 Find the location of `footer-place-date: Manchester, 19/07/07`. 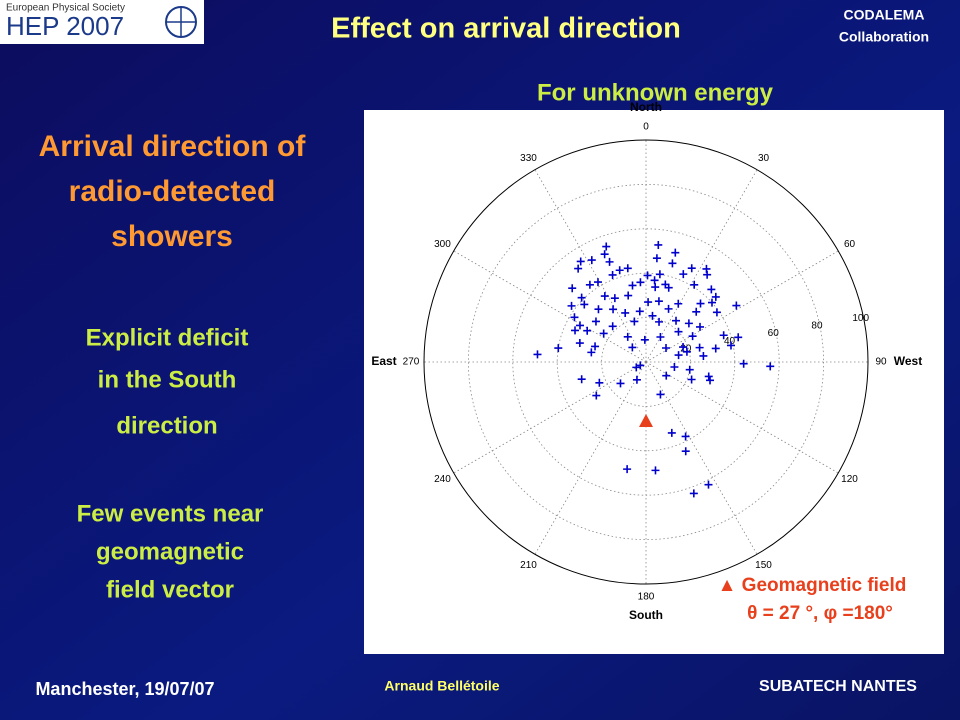

footer-place-date: Manchester, 19/07/07 is located at coordinates (124, 689).